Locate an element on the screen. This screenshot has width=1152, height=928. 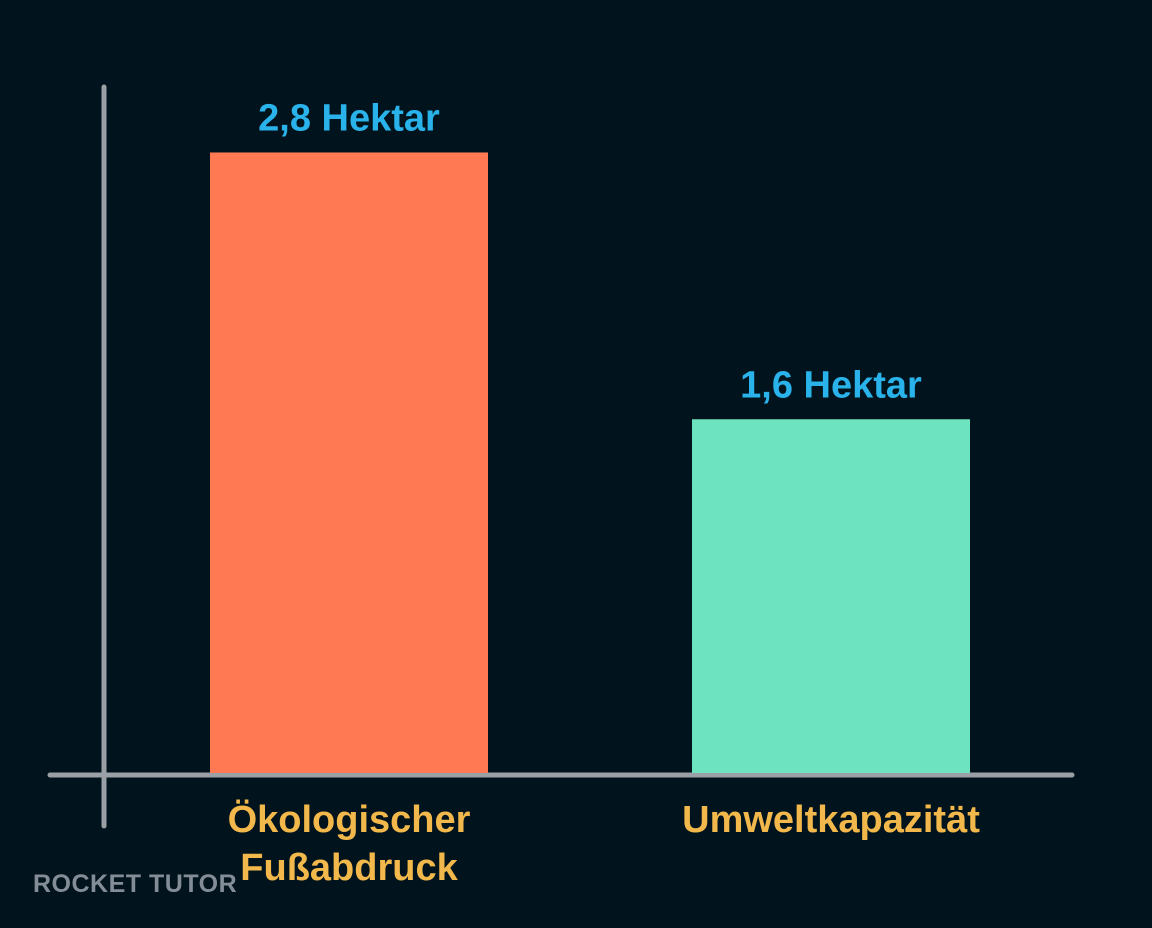
category-label-line: Umweltkapazität is located at coordinates (831, 820).